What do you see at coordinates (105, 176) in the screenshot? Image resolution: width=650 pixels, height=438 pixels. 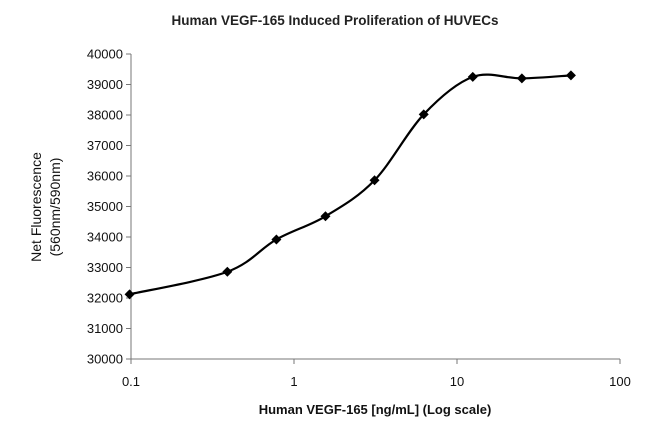 I see `y-tick-label: 36000` at bounding box center [105, 176].